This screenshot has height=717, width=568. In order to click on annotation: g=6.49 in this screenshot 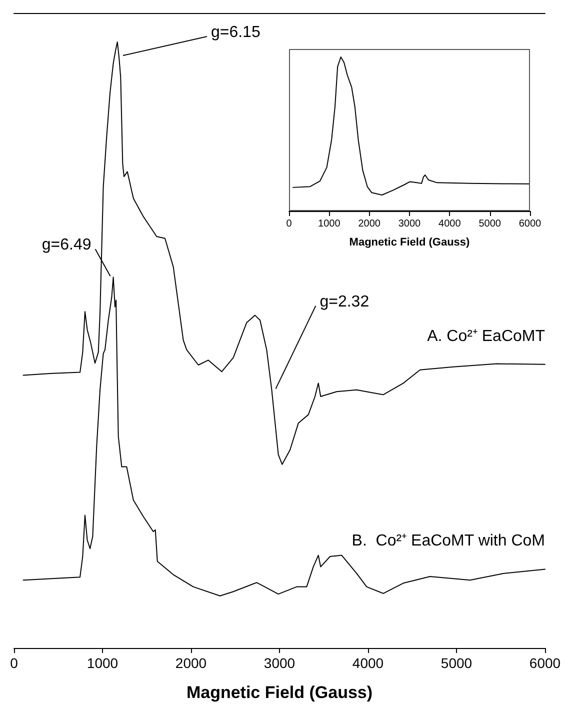, I will do `click(67, 245)`.